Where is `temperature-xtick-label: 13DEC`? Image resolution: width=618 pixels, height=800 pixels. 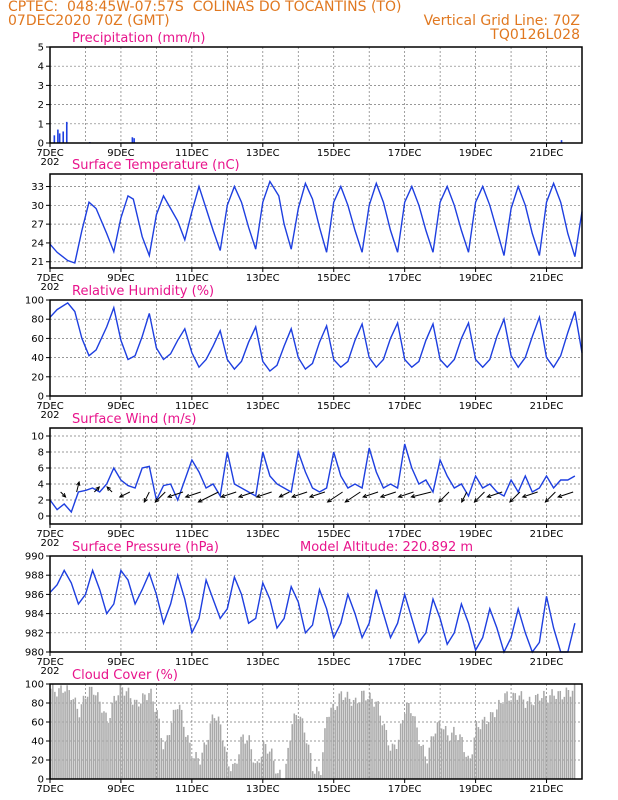
temperature-xtick-label: 13DEC is located at coordinates (263, 278).